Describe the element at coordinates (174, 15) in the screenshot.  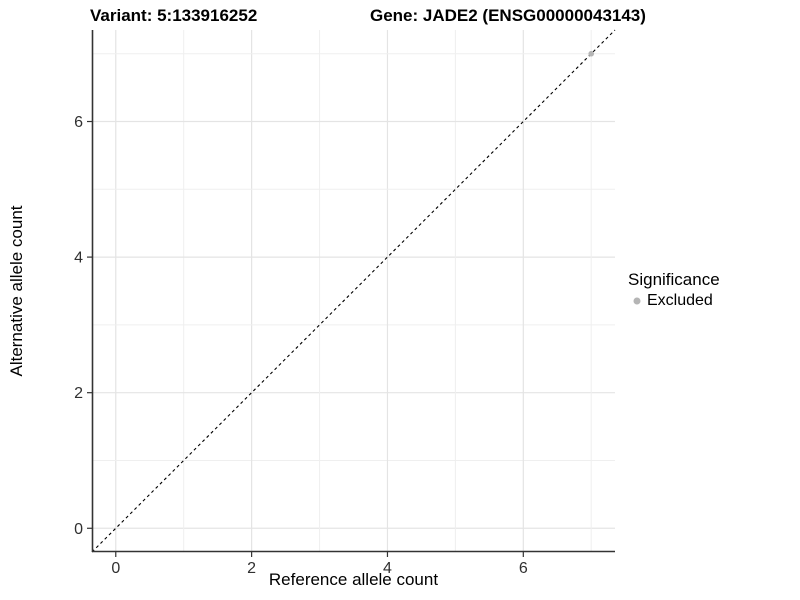
I see `variant-title: Variant: 5:133916252` at that location.